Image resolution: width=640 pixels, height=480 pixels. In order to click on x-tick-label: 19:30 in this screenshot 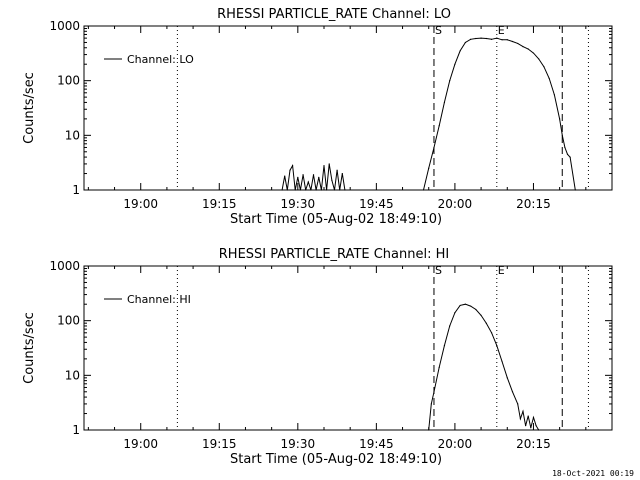, I will do `click(298, 444)`.